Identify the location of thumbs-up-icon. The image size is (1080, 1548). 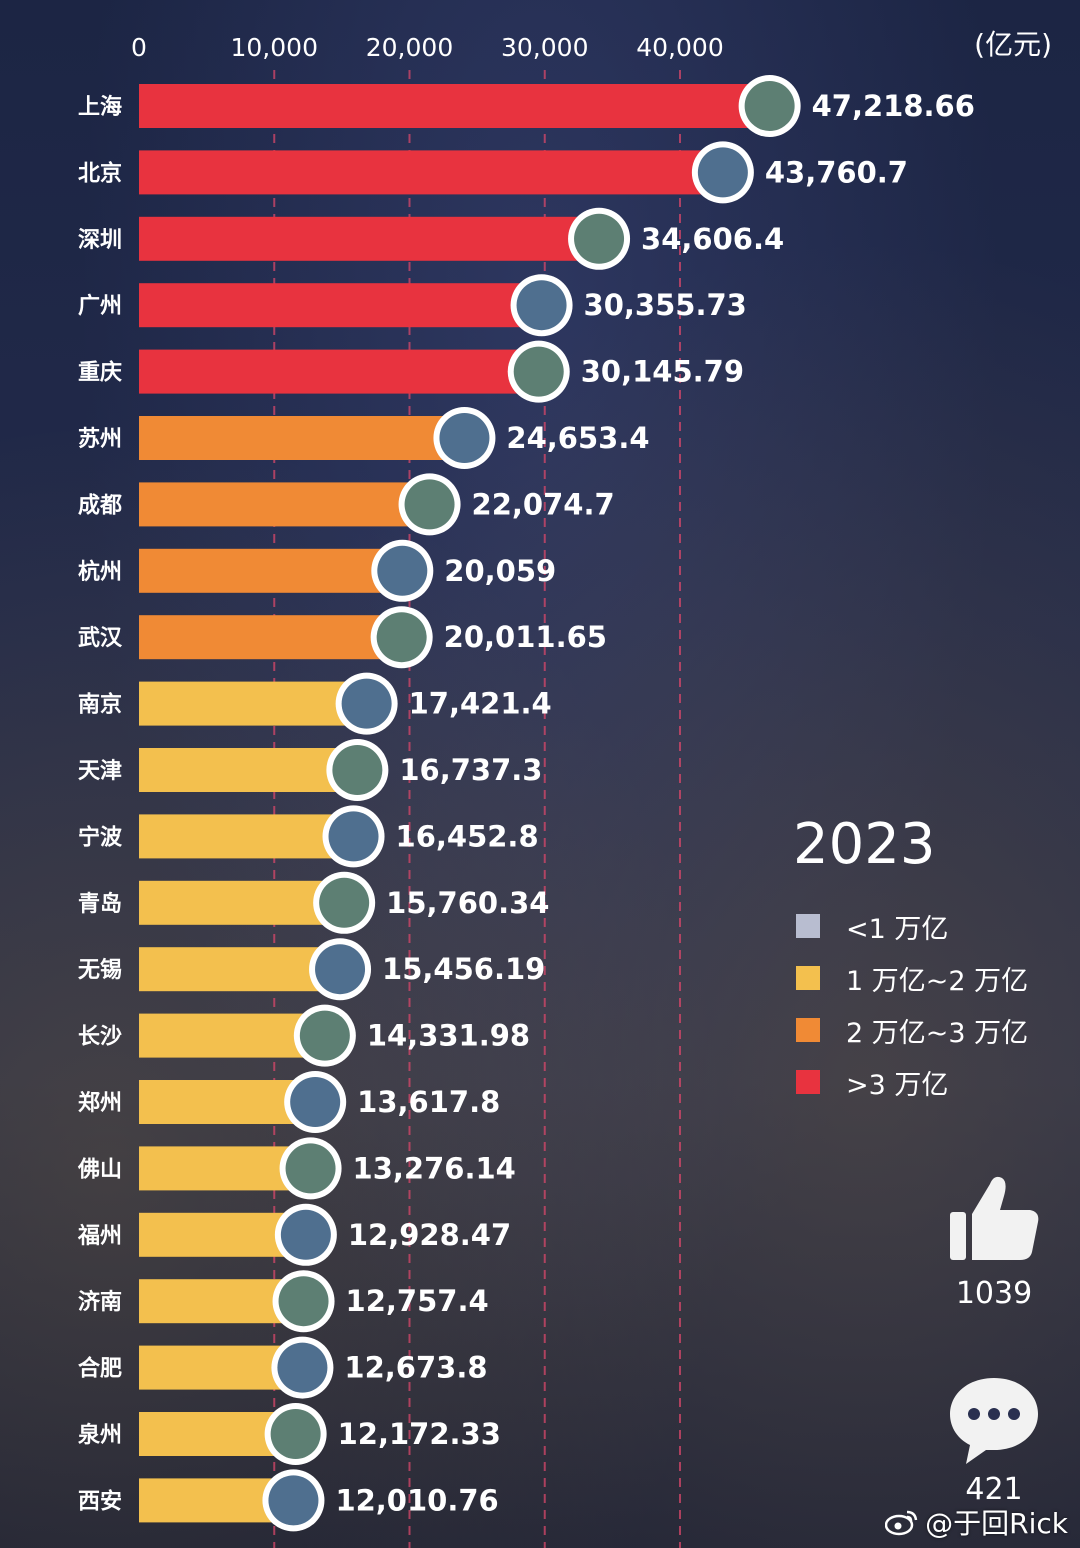
(994, 1218).